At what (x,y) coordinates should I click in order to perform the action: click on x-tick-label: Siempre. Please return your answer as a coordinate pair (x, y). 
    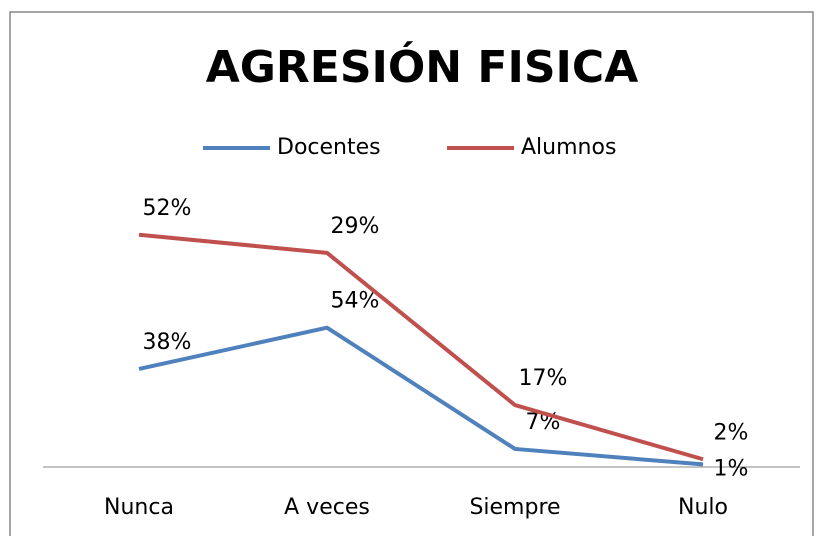
    Looking at the image, I should click on (514, 507).